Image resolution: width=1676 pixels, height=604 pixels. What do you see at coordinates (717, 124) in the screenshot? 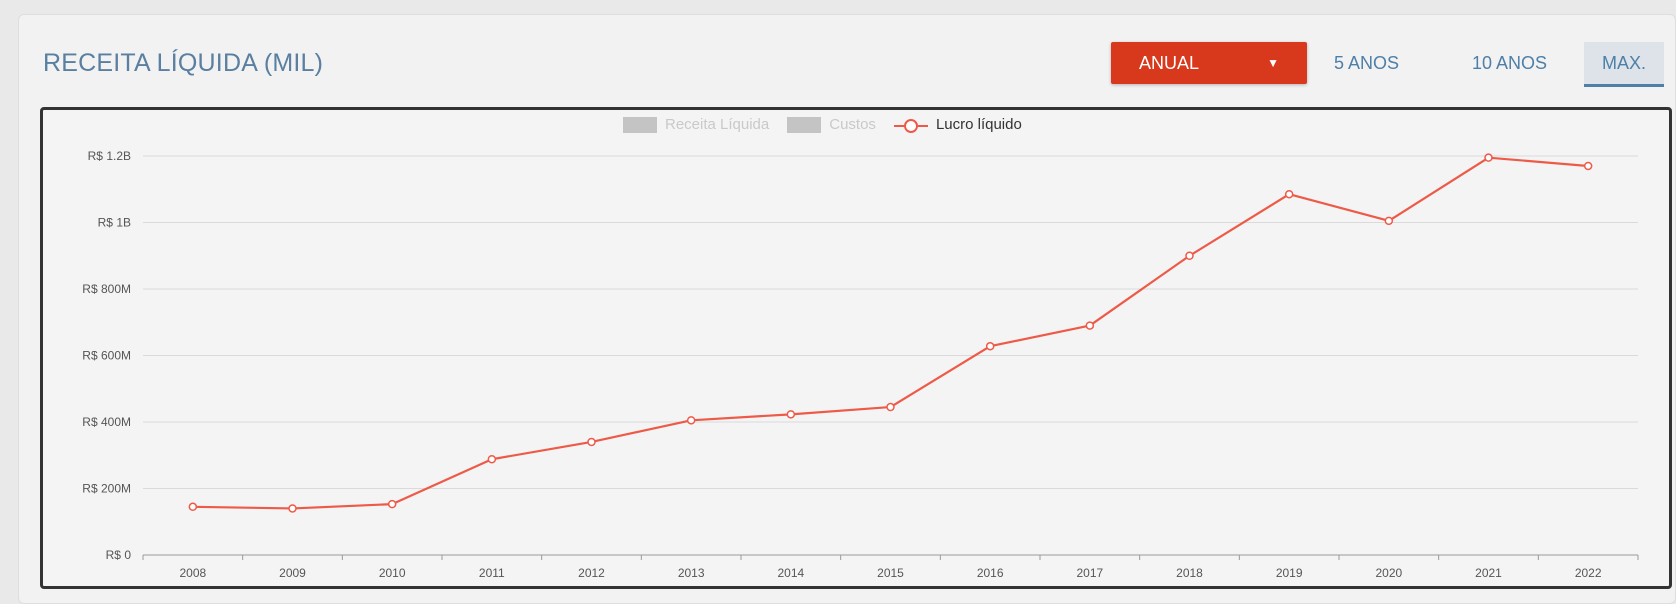
I see `legend-label: Receita Líquida` at bounding box center [717, 124].